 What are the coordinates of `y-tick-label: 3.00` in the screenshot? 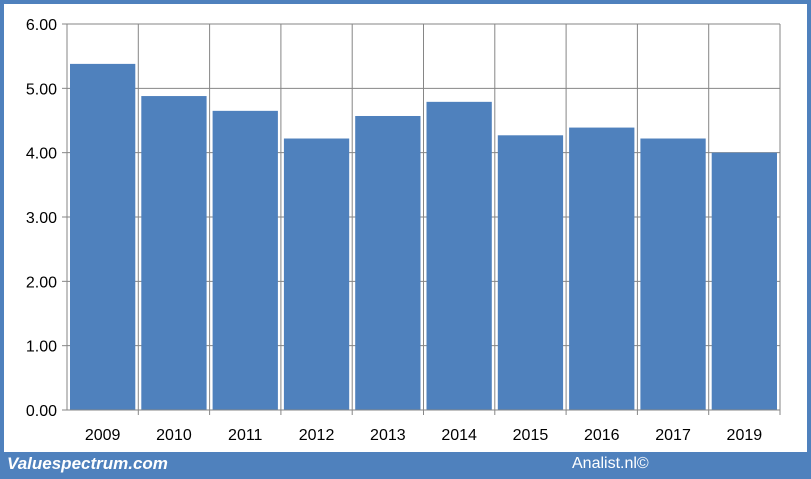 It's located at (41, 218).